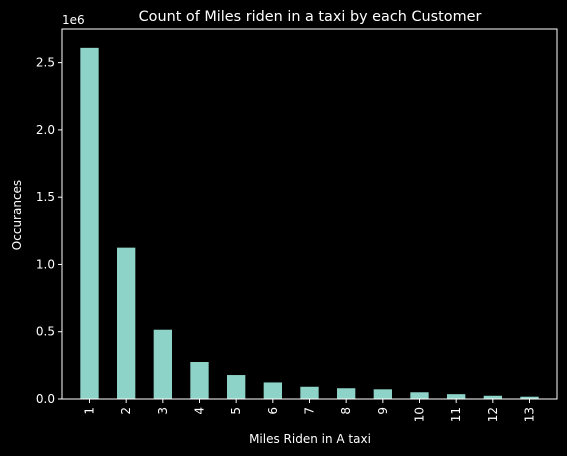  Describe the element at coordinates (45, 197) in the screenshot. I see `y-tick-label-1.5: 1.5` at that location.